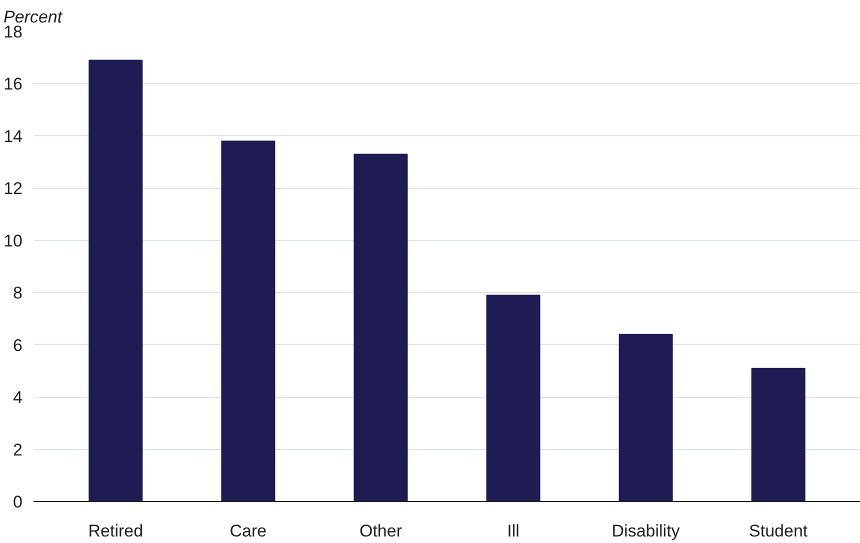 This screenshot has height=543, width=860. What do you see at coordinates (18, 345) in the screenshot?
I see `y-tick-label: 6` at bounding box center [18, 345].